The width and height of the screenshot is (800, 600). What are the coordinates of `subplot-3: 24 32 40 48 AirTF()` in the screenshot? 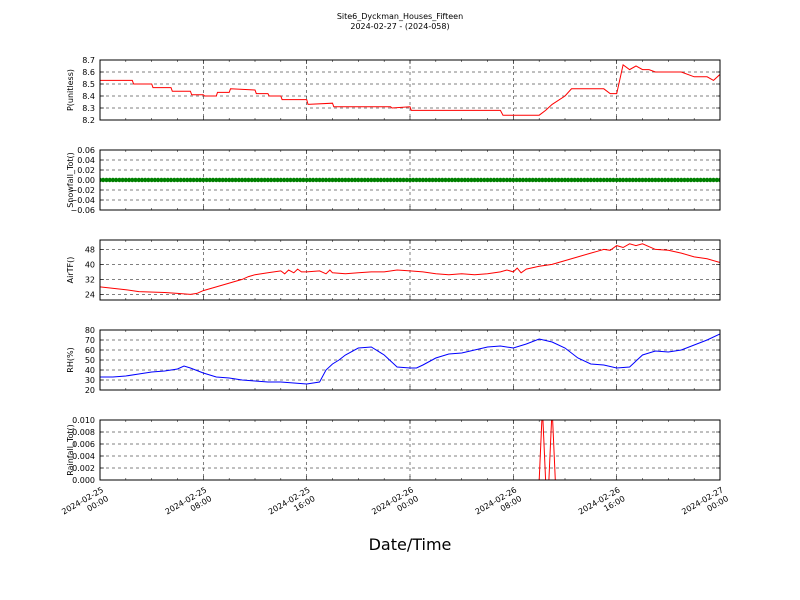 It's located at (393, 270).